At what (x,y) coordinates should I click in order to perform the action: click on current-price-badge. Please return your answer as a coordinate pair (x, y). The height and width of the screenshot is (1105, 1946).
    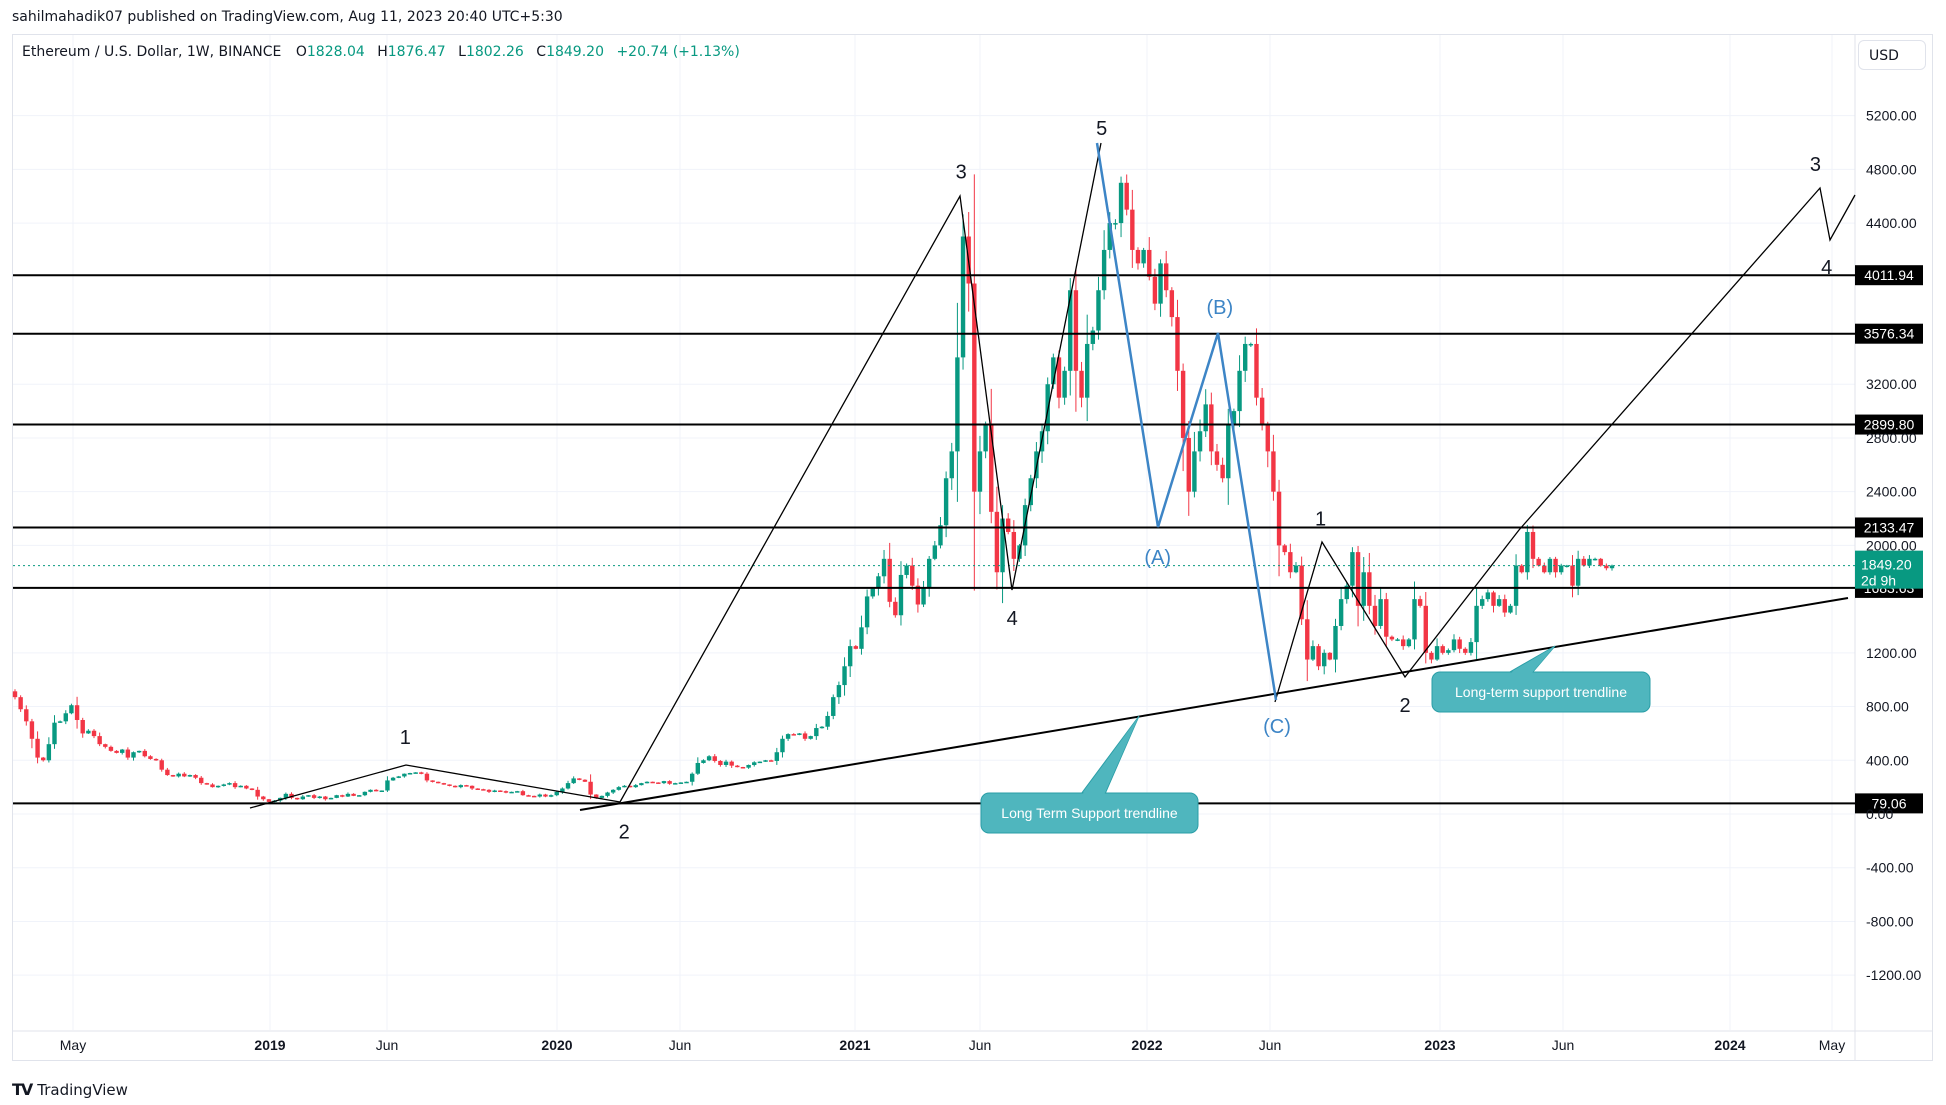
    Looking at the image, I should click on (1889, 569).